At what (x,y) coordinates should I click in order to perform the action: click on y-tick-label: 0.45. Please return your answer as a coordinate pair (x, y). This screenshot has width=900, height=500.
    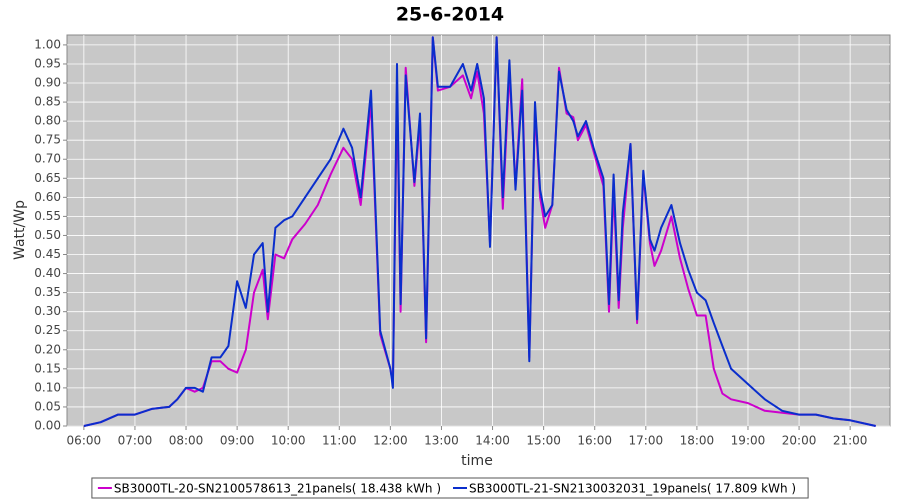
    Looking at the image, I should click on (47, 254).